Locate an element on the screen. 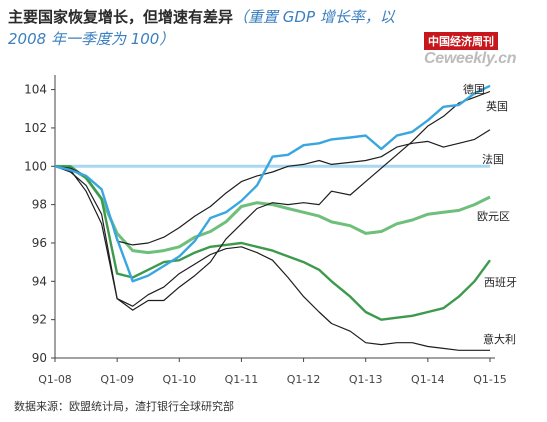 The width and height of the screenshot is (547, 422). chart-title-main: 主要国家恢复增长，但增速有差异 is located at coordinates (121, 17).